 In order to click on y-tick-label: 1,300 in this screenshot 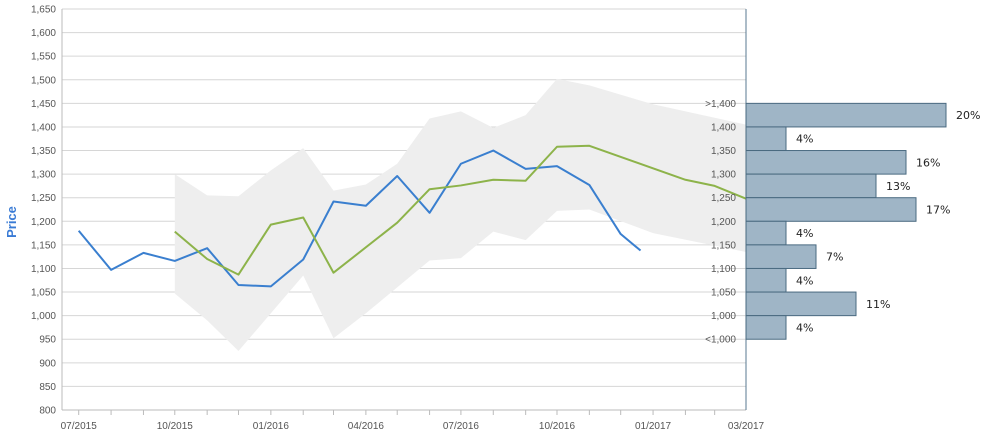, I will do `click(43, 175)`.